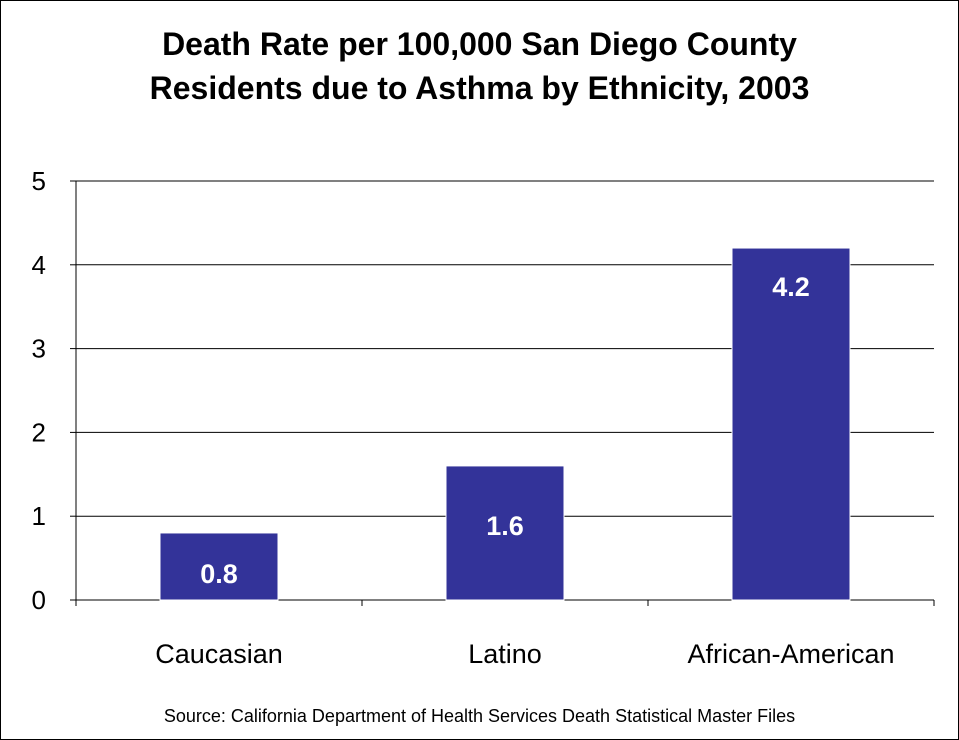 This screenshot has height=740, width=959. Describe the element at coordinates (219, 574) in the screenshot. I see `data-label: 0.8` at that location.